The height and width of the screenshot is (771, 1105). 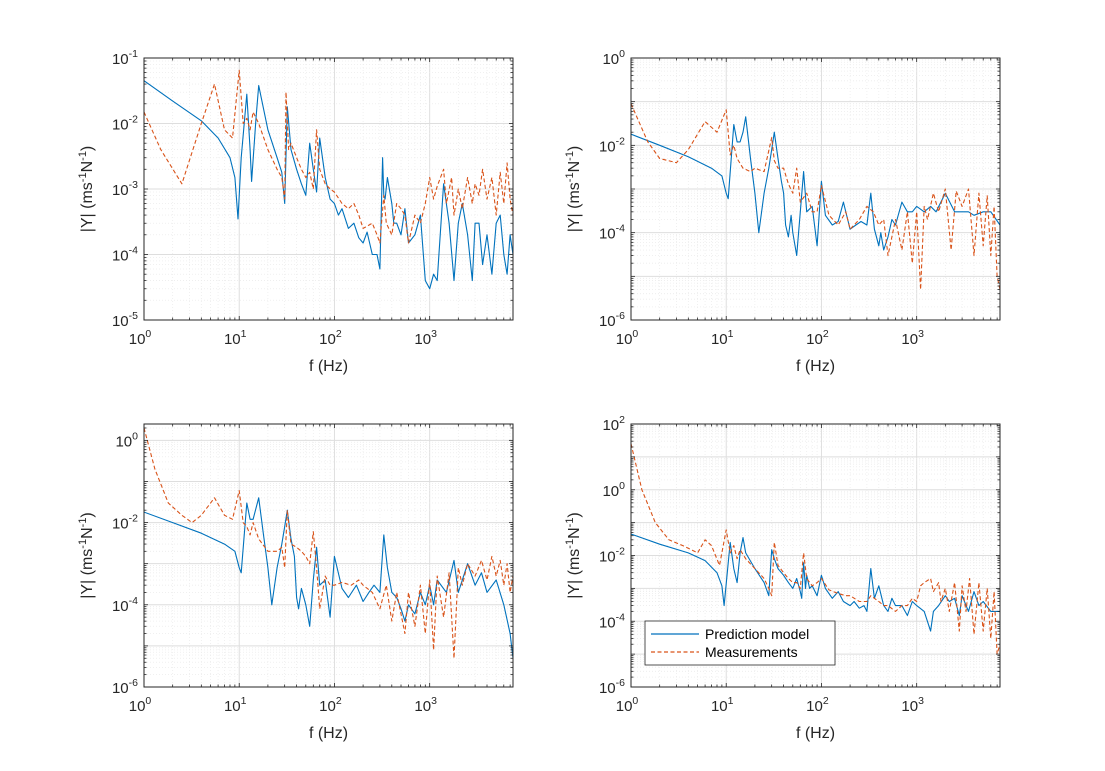 I want to click on y-tick-label: 10⁻⁵, so click(x=125, y=320).